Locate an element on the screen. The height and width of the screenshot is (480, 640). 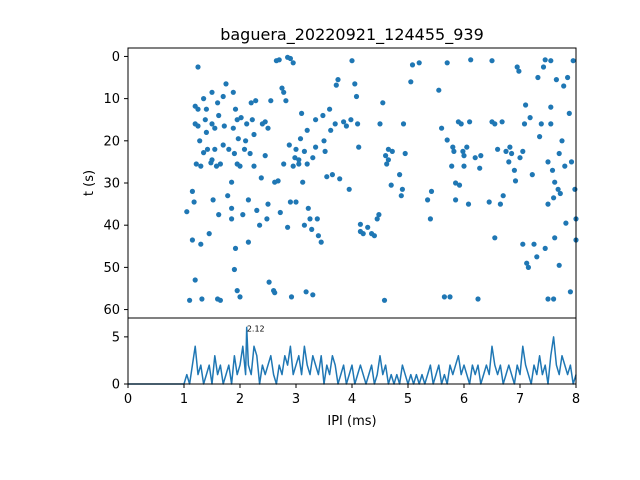
top-y-tick-label: 10 is located at coordinates (111, 99).